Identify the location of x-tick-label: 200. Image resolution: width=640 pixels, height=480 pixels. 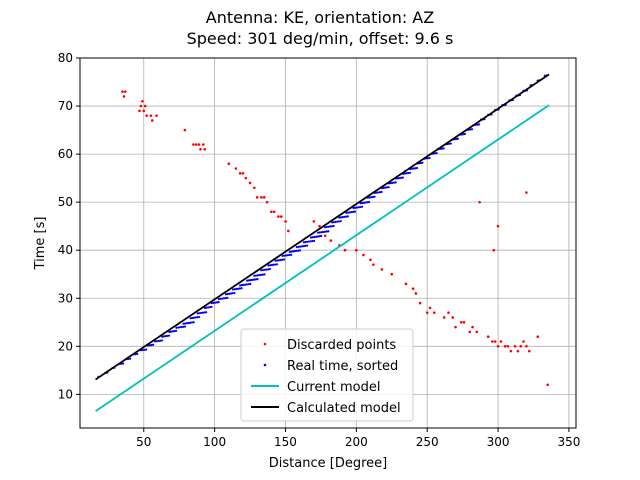
(356, 442).